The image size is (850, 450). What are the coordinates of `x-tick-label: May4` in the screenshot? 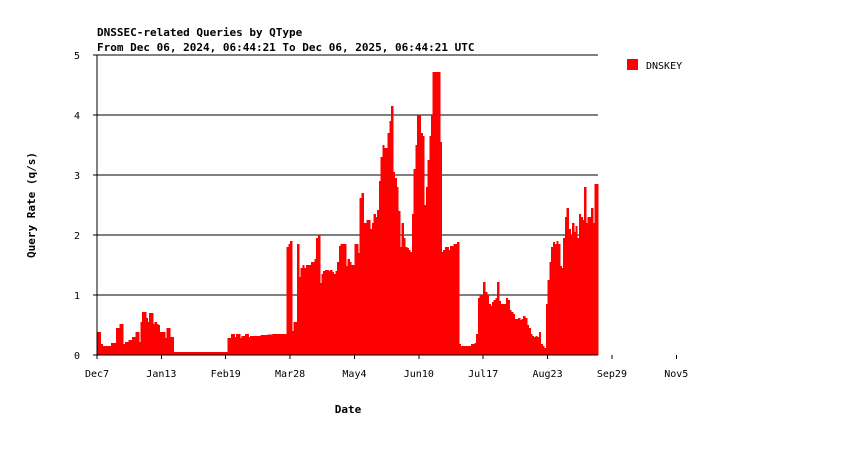 It's located at (354, 374).